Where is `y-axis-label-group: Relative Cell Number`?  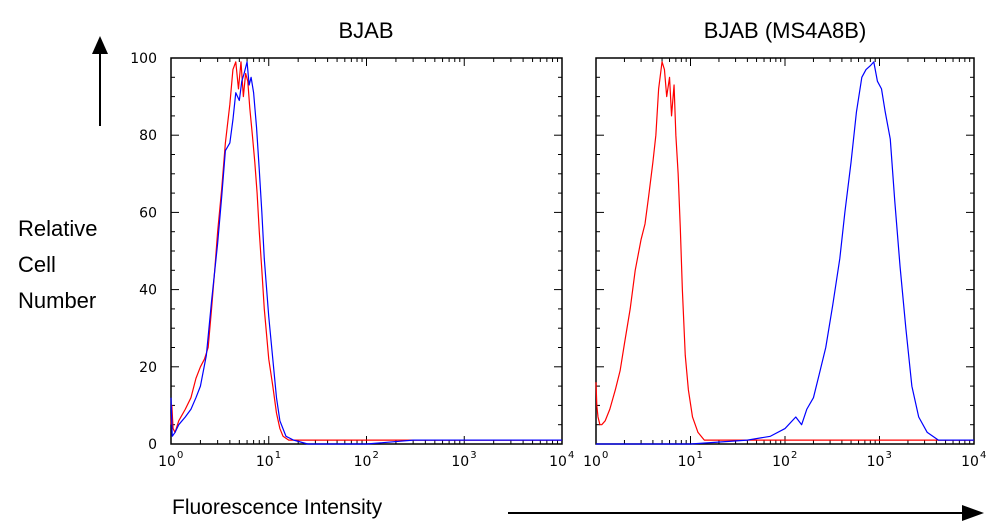 y-axis-label-group: Relative Cell Number is located at coordinates (63, 174).